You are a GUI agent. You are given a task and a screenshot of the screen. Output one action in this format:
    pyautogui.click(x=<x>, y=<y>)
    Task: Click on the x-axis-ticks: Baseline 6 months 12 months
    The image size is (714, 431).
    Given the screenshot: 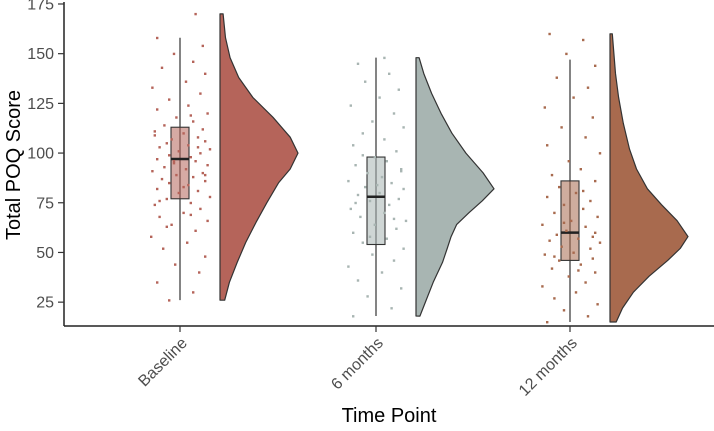 What is the action you would take?
    pyautogui.click(x=358, y=363)
    